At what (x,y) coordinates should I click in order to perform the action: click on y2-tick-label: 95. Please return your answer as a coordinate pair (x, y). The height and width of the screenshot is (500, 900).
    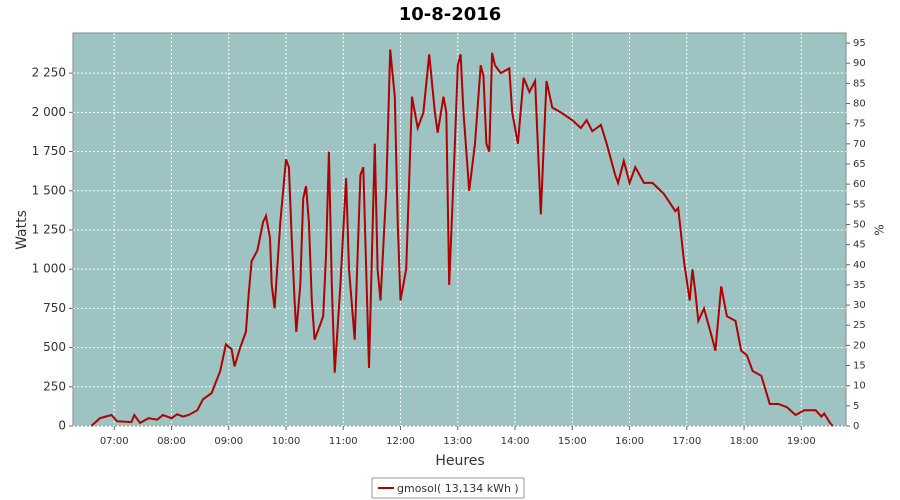
    Looking at the image, I should click on (859, 43).